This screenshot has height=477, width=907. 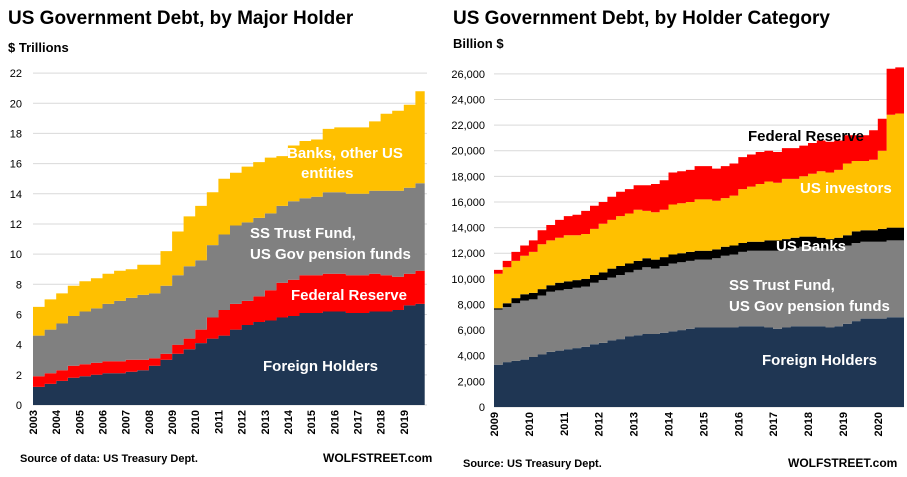 I want to click on y-tick-label: 18, so click(x=16, y=134).